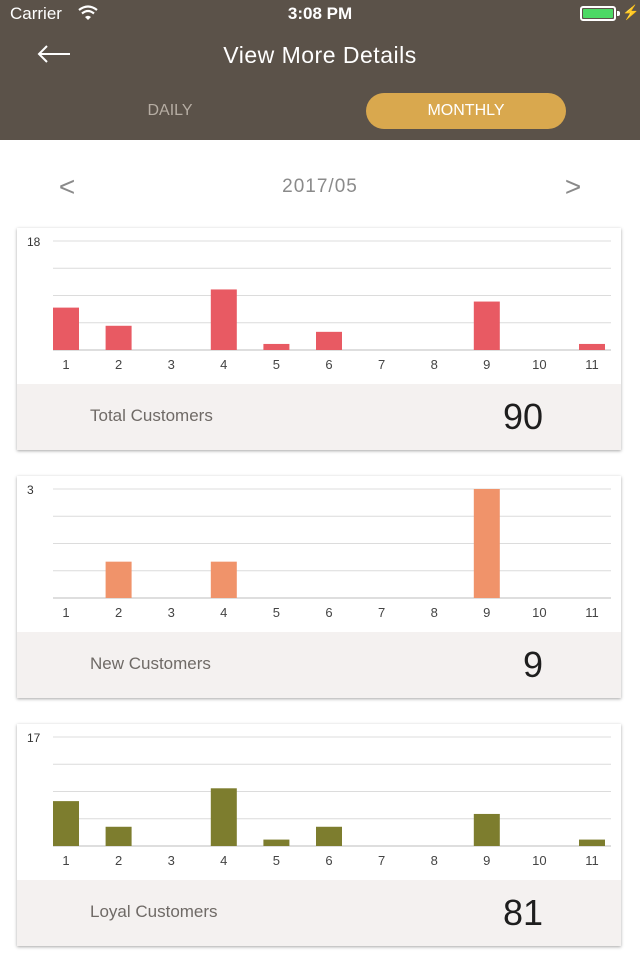 Image resolution: width=640 pixels, height=960 pixels. I want to click on month-navigator: < 2017/05 >, so click(320, 188).